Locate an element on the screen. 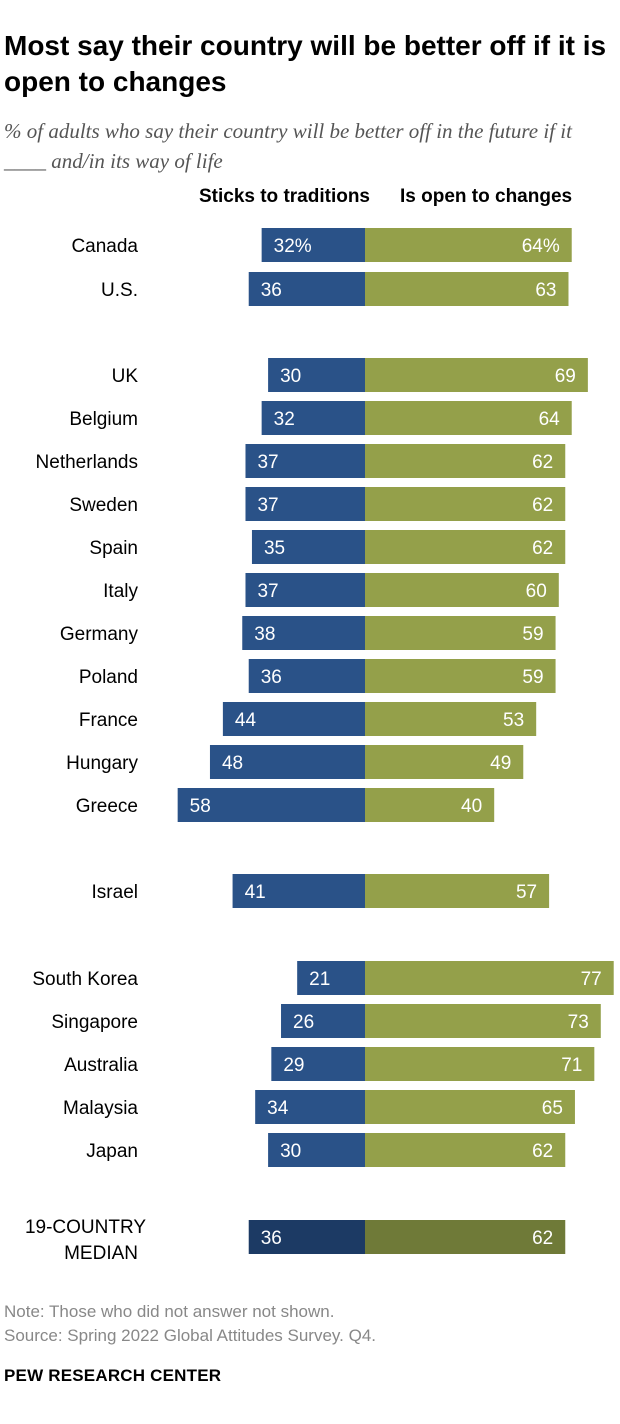 The height and width of the screenshot is (1424, 620). category-label-canada: Canada is located at coordinates (104, 246).